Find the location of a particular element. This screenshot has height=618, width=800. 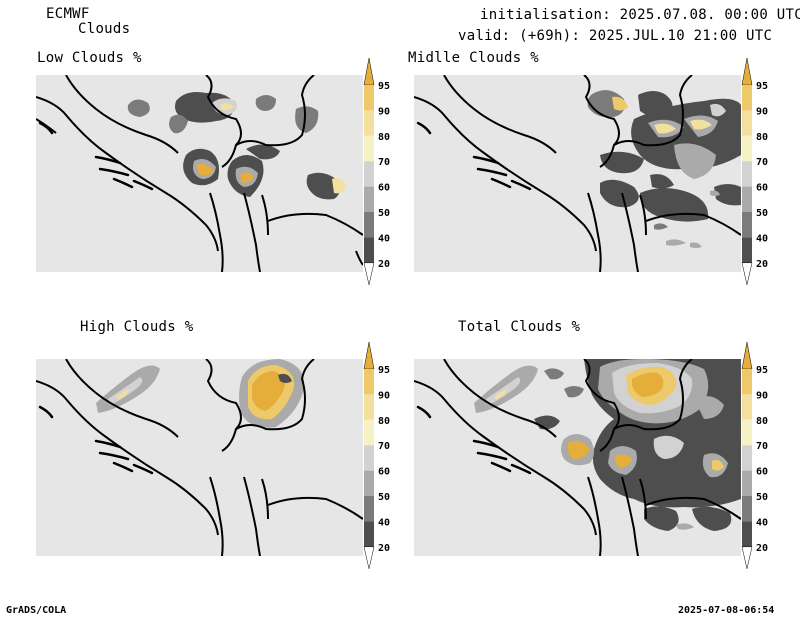

colorbar-low: 95 90 80 70 60 50 40 20 is located at coordinates (381, 177).